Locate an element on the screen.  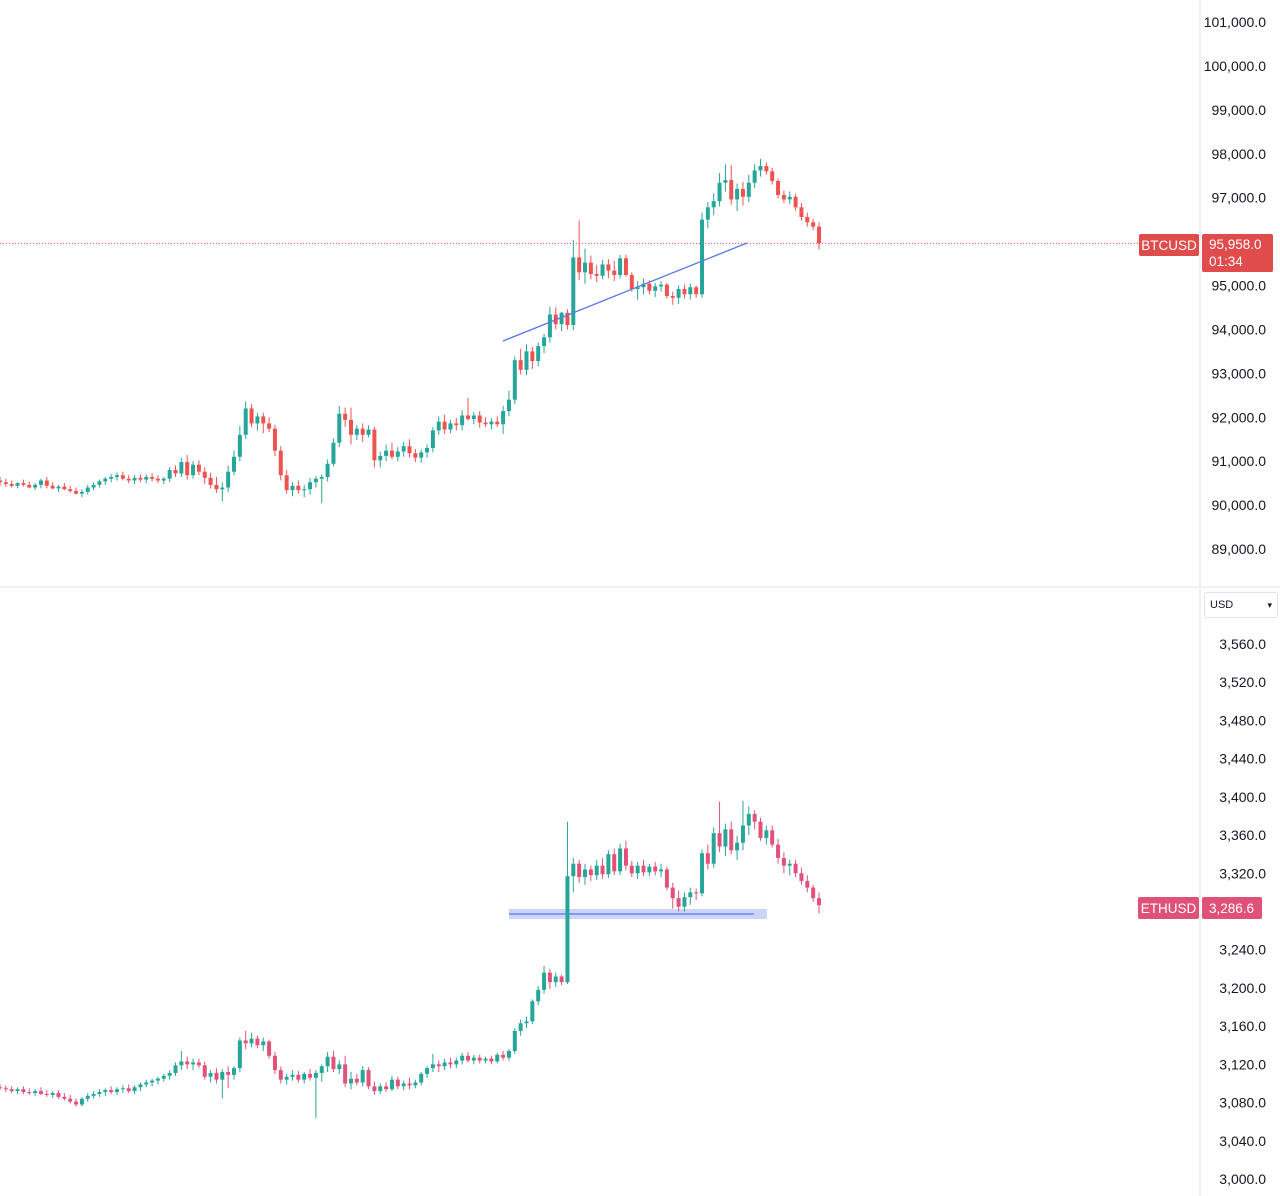
btc-trendline is located at coordinates (625, 292).